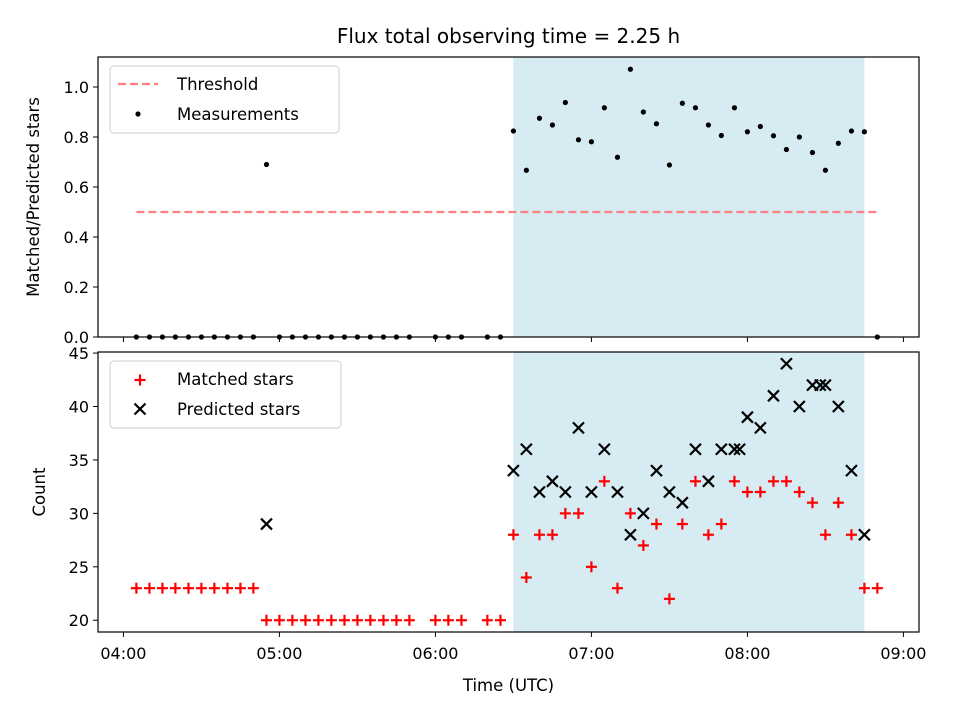 The width and height of the screenshot is (960, 720). I want to click on bottom-y-tick-label: 20, so click(79, 620).